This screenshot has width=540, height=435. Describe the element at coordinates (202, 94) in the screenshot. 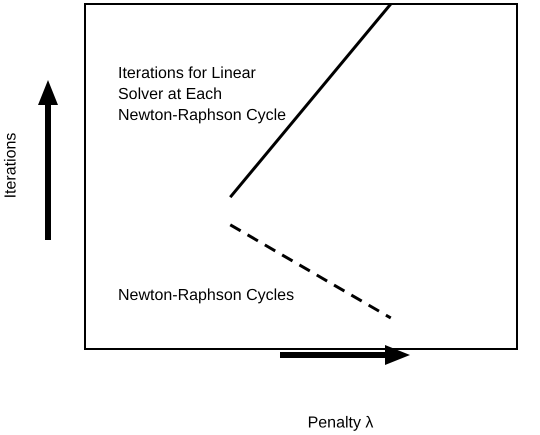

I see `series-label: Iterations for Linear Solver at Each Newton-Raphson Cycle` at that location.